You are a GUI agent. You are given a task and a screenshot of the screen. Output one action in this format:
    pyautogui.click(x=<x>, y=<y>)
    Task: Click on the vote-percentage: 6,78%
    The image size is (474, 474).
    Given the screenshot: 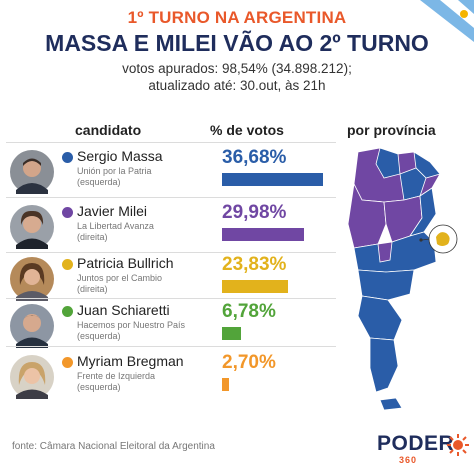 What is the action you would take?
    pyautogui.click(x=249, y=311)
    